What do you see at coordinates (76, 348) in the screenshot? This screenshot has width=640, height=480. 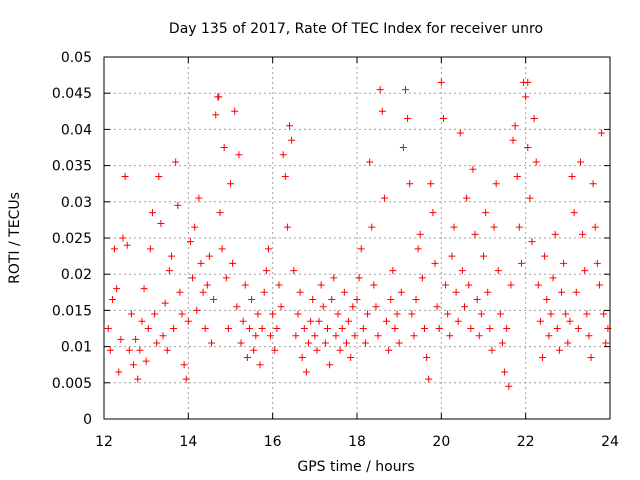 I see `y-tick-label: 0.01` at bounding box center [76, 348].